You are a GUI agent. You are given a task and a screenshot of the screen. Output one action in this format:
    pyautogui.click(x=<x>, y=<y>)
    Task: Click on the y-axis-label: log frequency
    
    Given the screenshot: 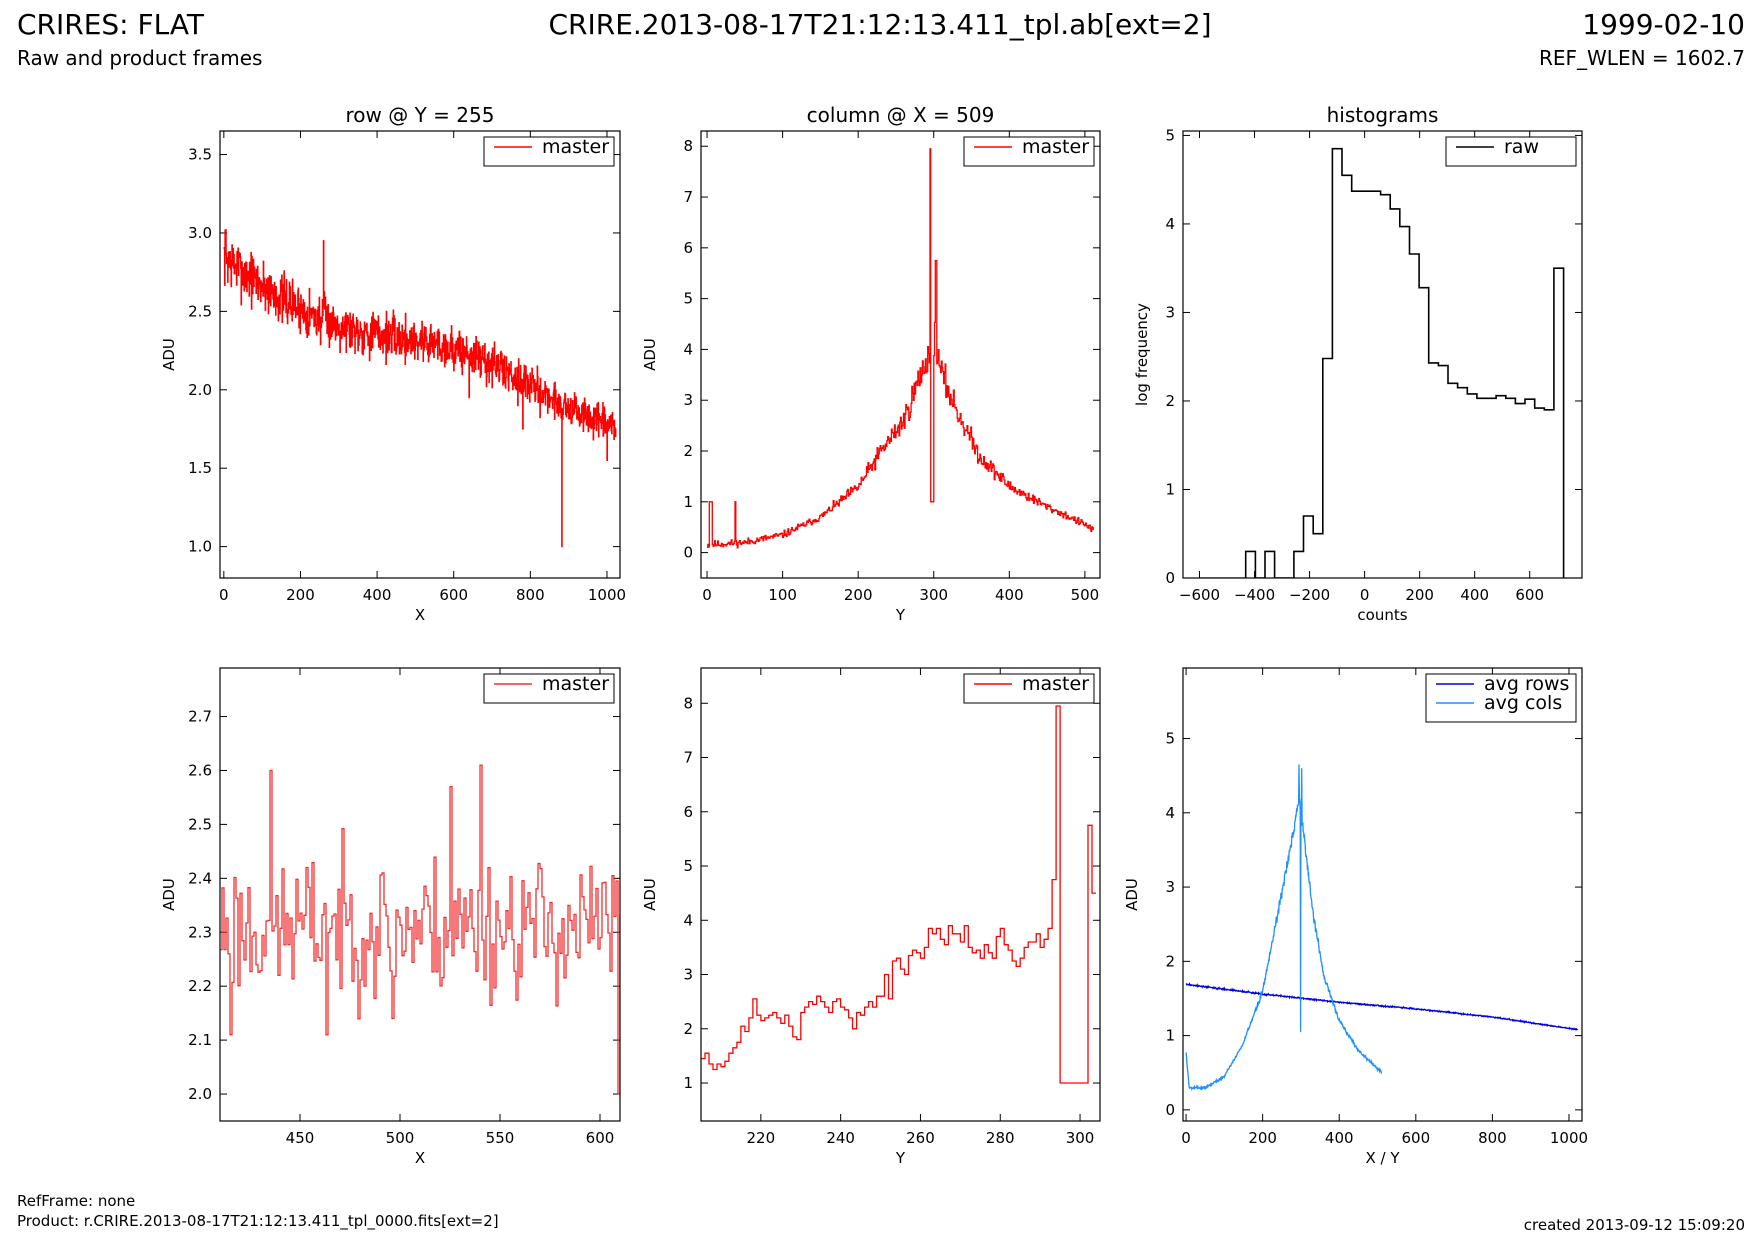 What is the action you would take?
    pyautogui.click(x=1142, y=354)
    